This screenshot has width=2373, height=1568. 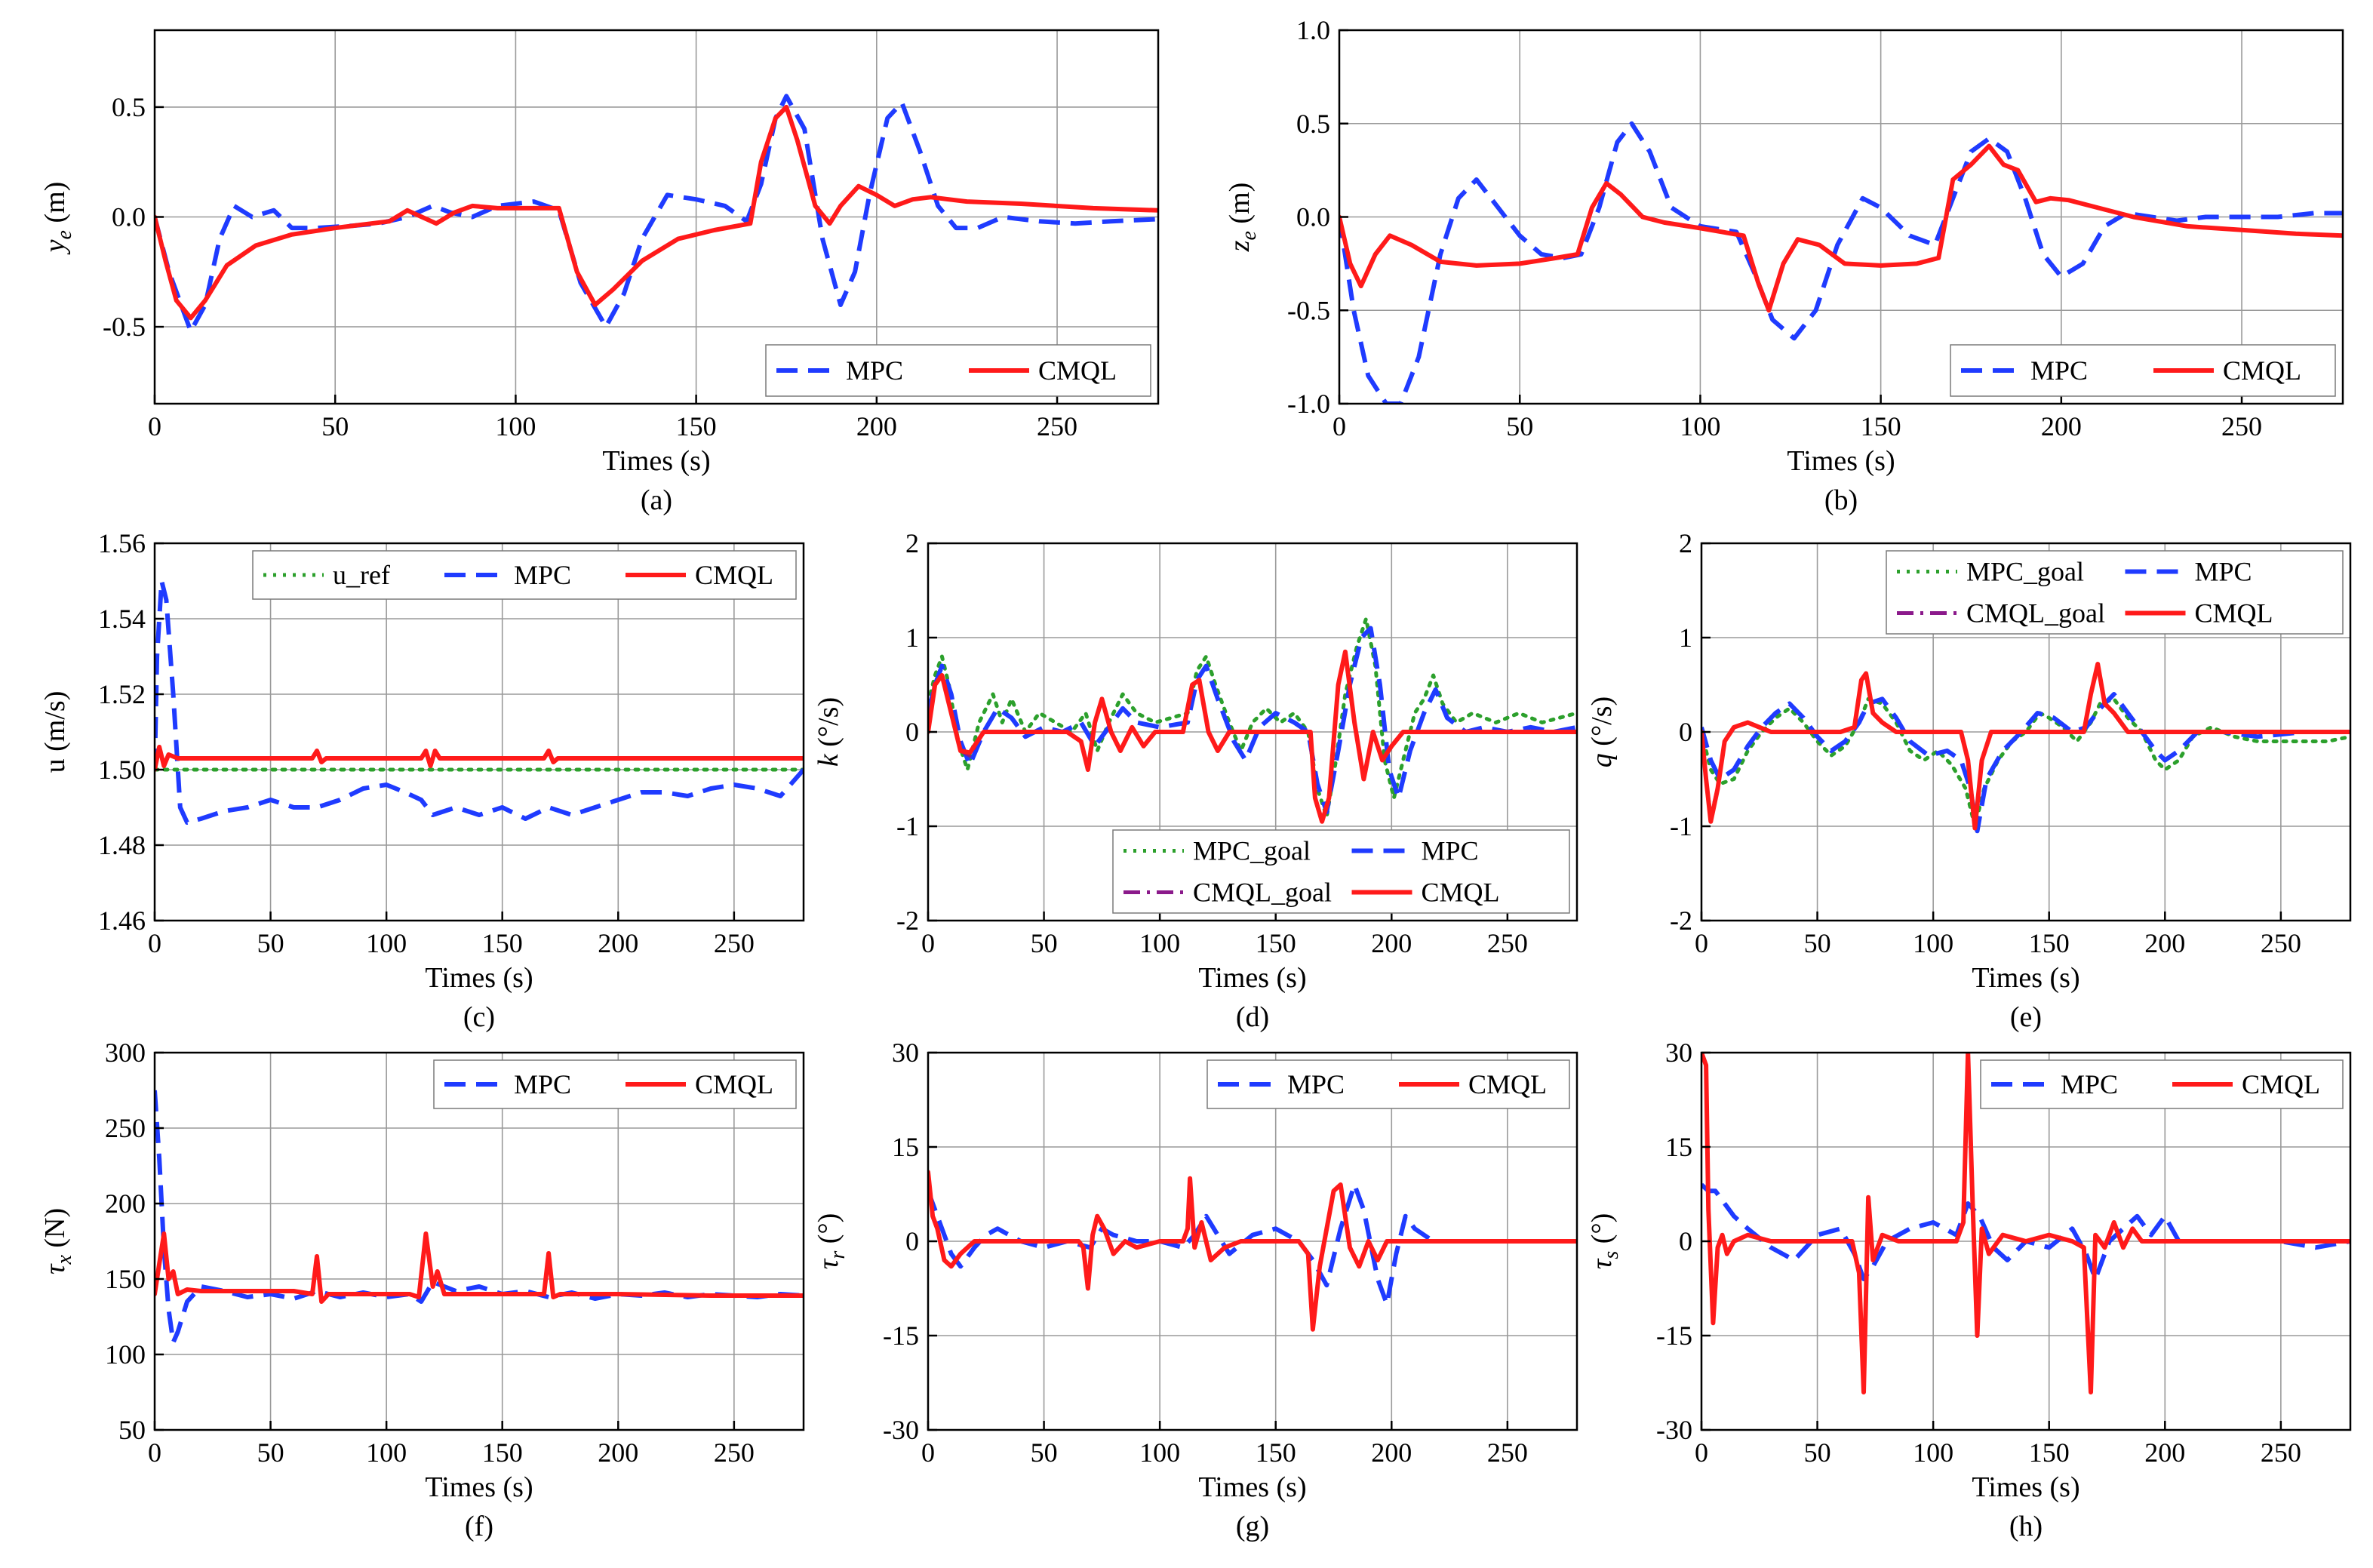 I want to click on x-axis-label-g: Times (s), so click(x=1252, y=1487).